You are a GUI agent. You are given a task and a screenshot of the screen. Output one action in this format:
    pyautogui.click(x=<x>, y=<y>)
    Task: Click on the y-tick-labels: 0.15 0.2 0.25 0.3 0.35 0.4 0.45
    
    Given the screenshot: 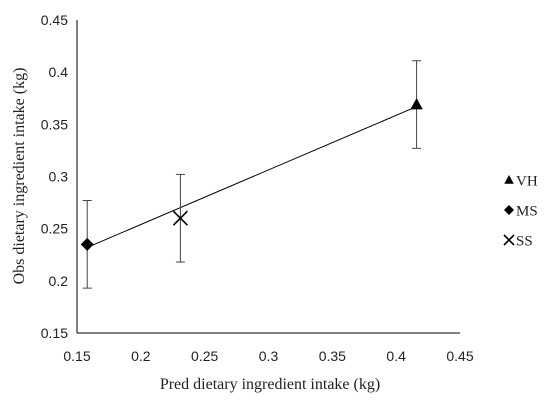 What is the action you would take?
    pyautogui.click(x=54, y=176)
    